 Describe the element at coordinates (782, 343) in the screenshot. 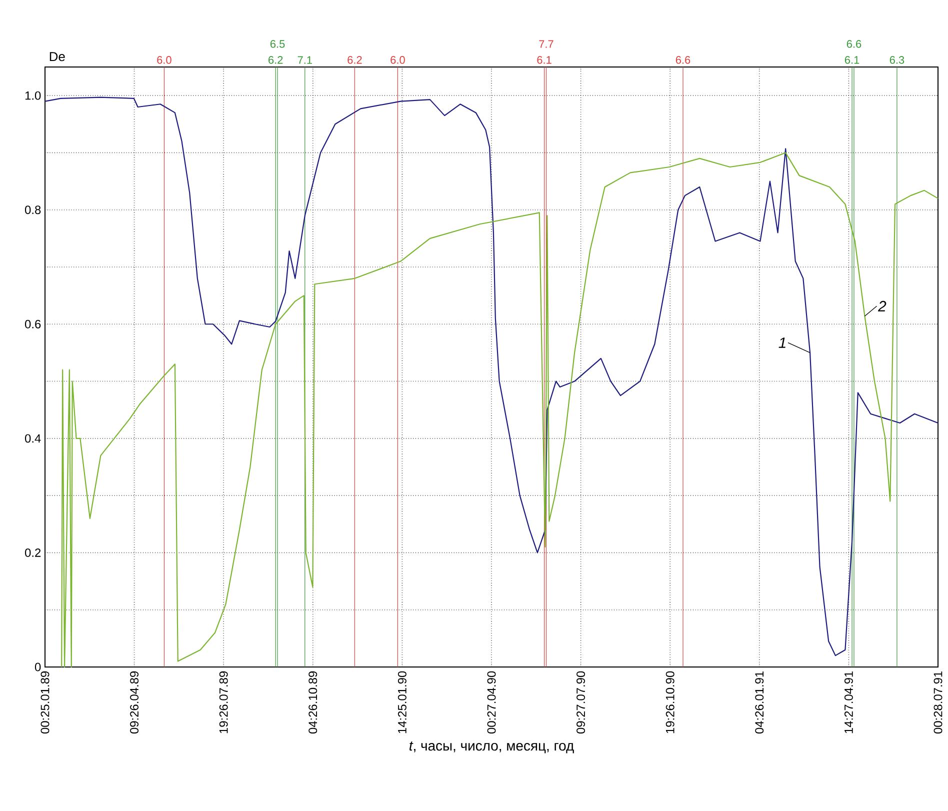

I see `series-label: 1` at that location.